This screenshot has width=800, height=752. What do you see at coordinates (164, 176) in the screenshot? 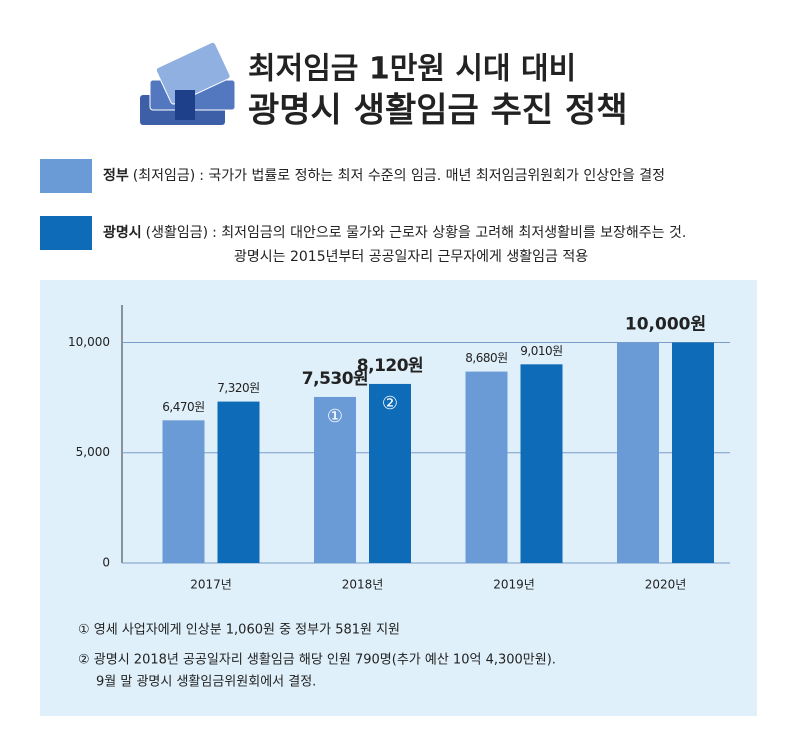
I see `legend-subname: (최저임금)` at bounding box center [164, 176].